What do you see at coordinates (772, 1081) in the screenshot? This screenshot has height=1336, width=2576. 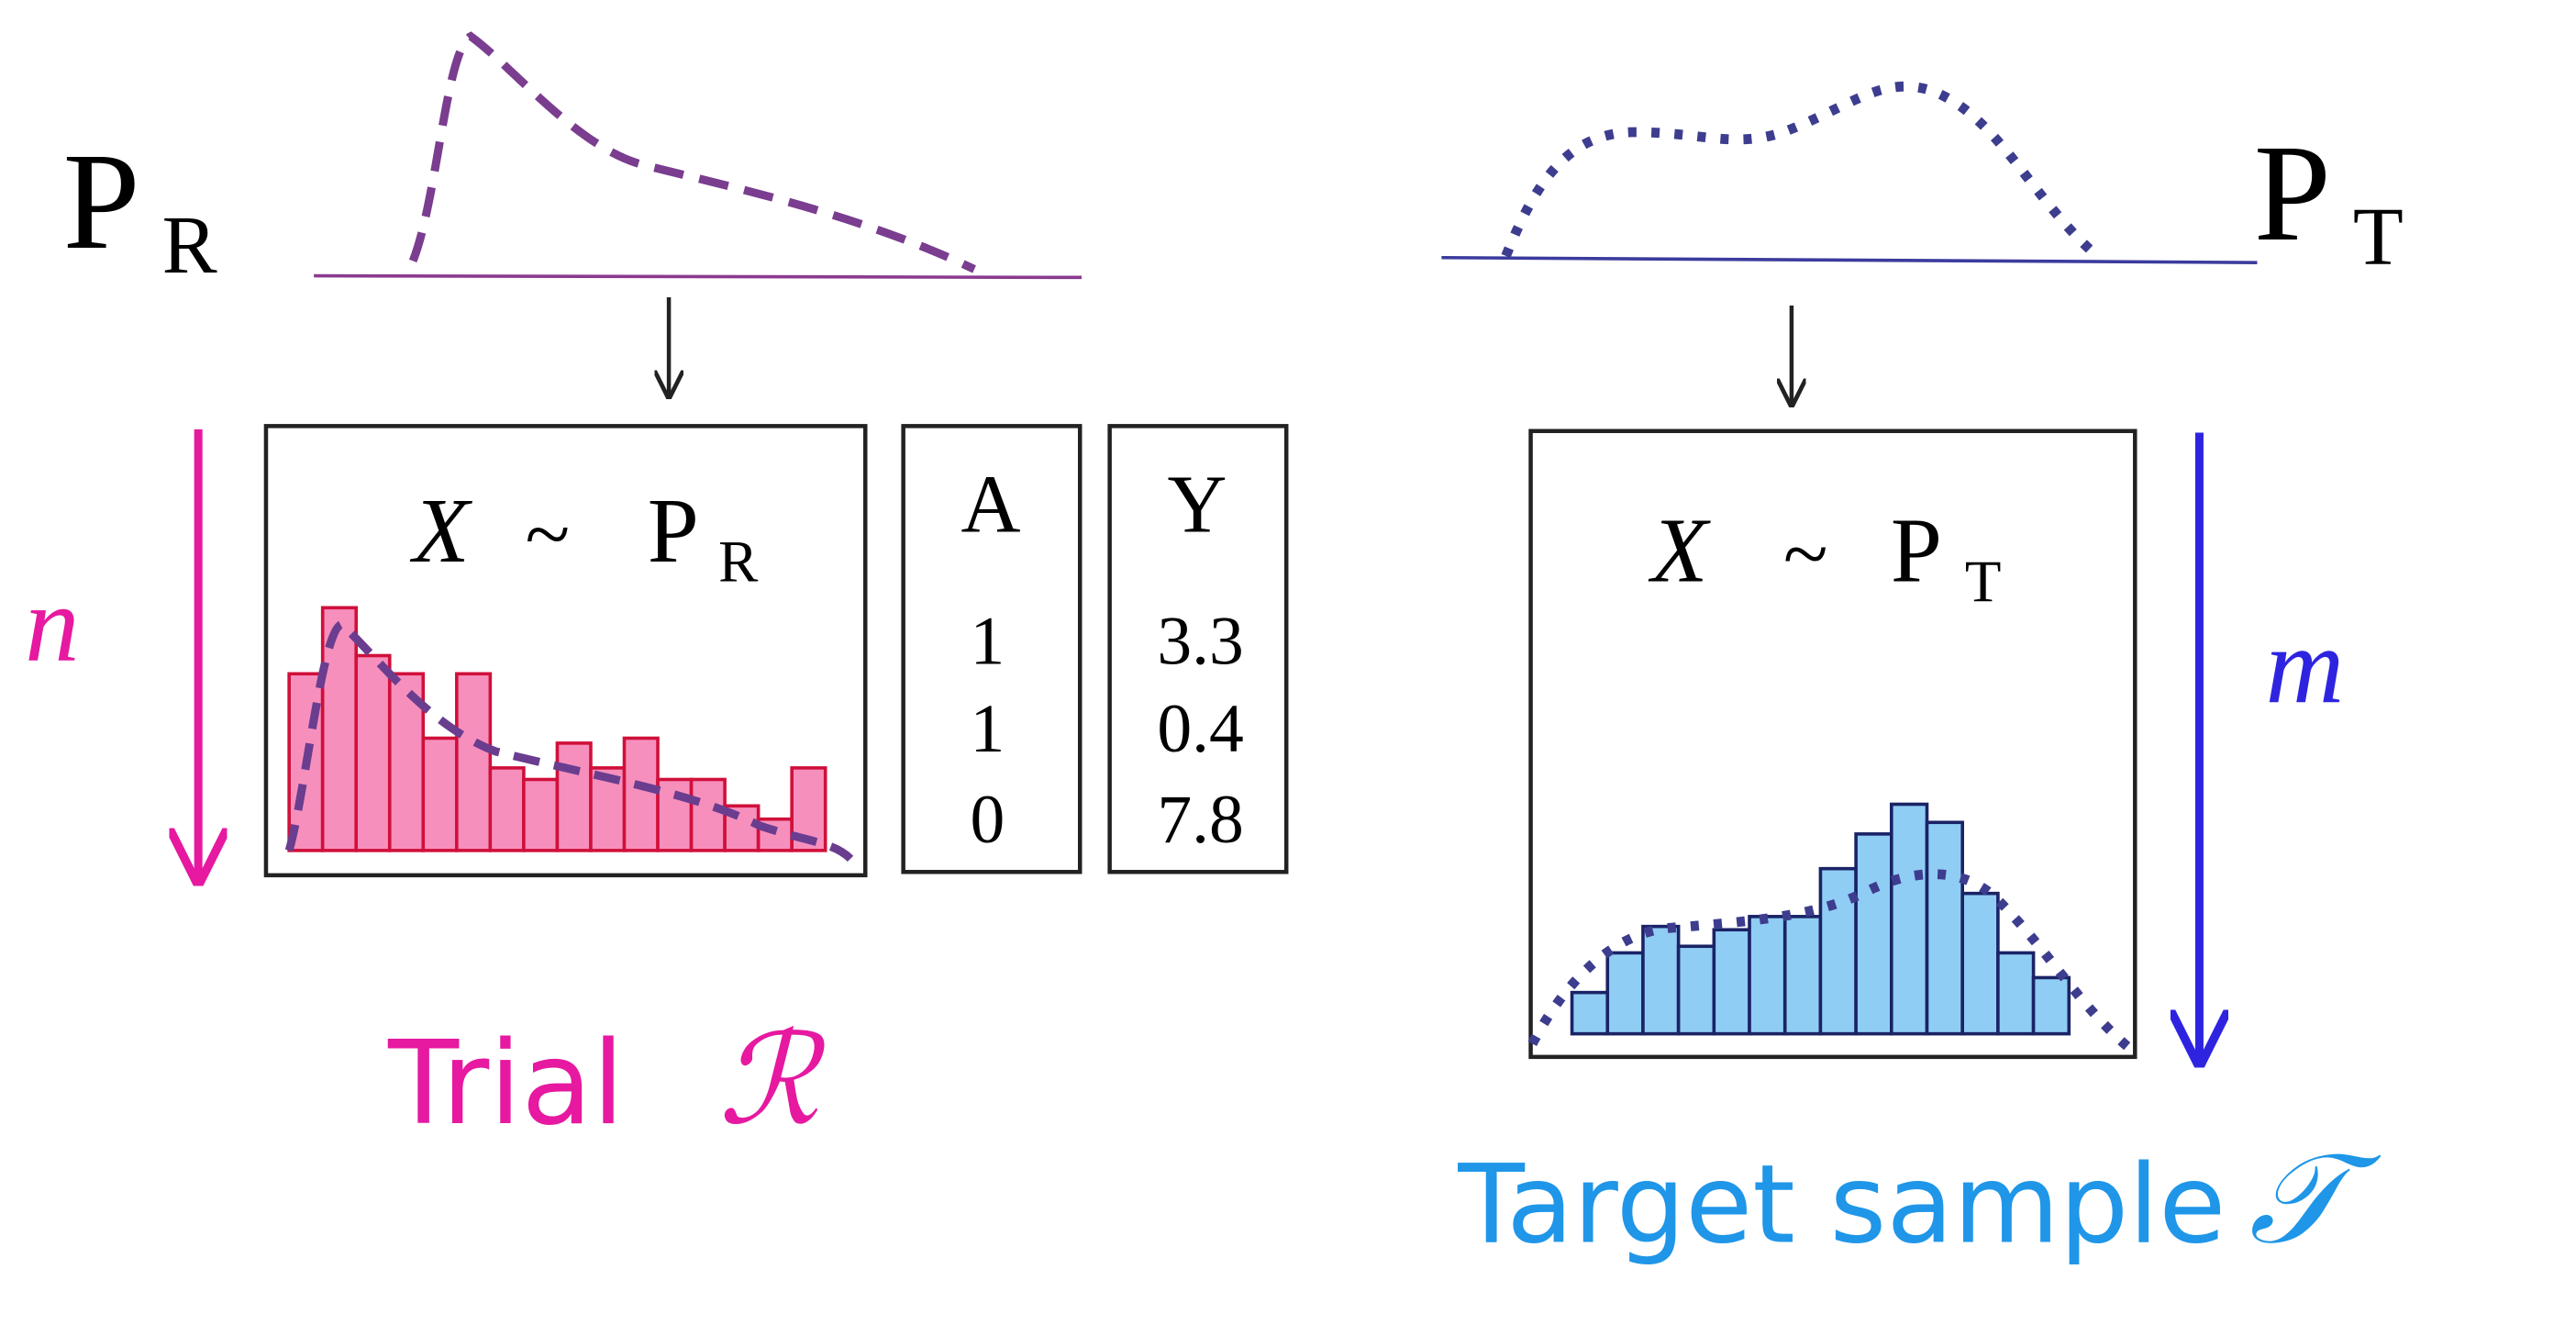 I see `caption-symbol: ℛ` at bounding box center [772, 1081].